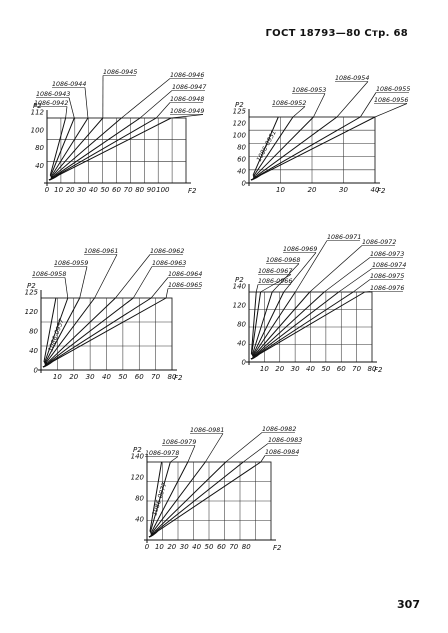 The height and width of the screenshot is (633, 448). What do you see at coordinates (275, 281) in the screenshot?
I see `chart4-series-label: 1086-0966` at bounding box center [275, 281].